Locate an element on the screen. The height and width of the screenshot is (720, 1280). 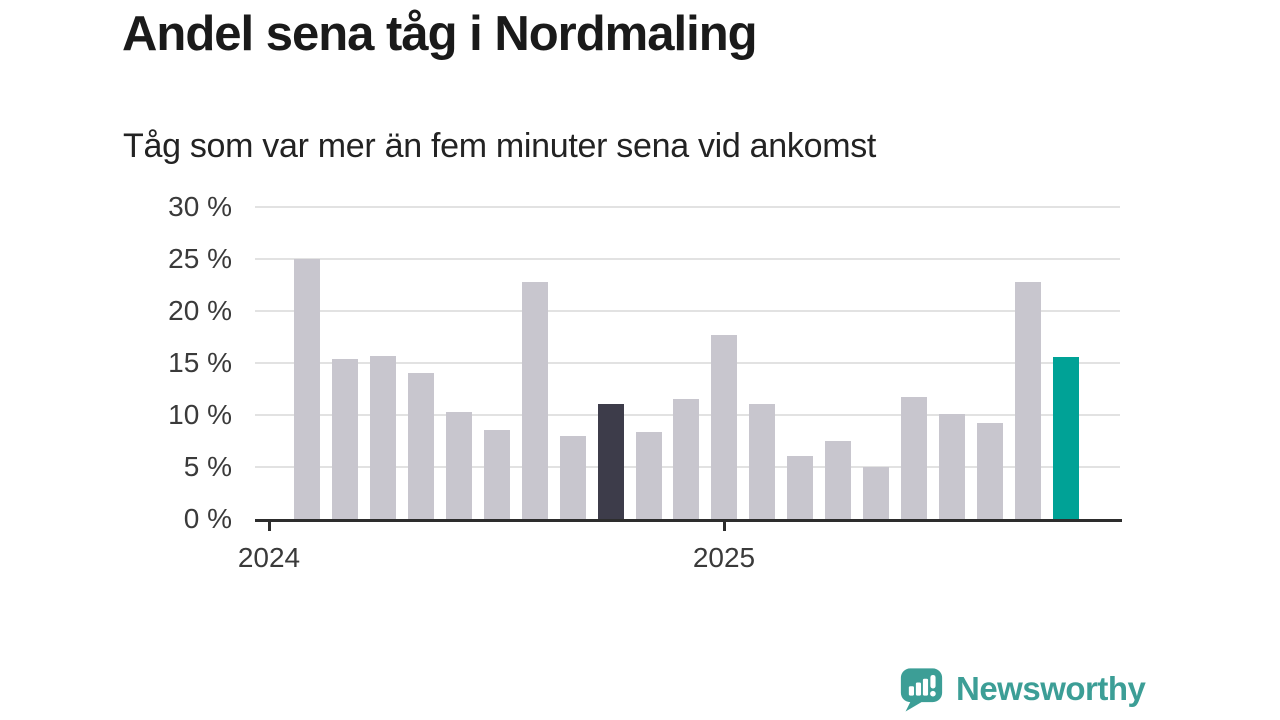
x-axis-tick-label: 2025 is located at coordinates (724, 557).